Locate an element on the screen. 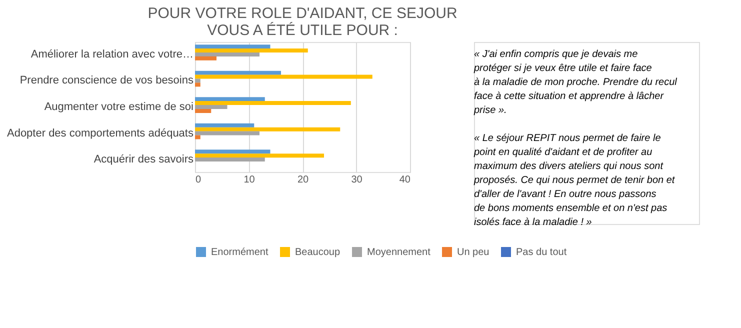 The width and height of the screenshot is (741, 328). legend-label: Pas du tout is located at coordinates (541, 252).